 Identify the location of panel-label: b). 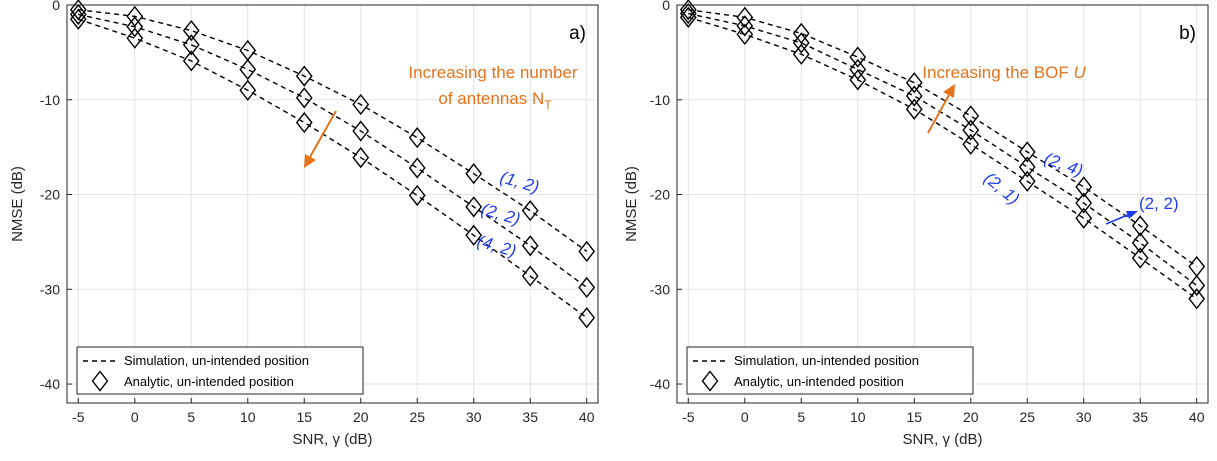
(1187, 33).